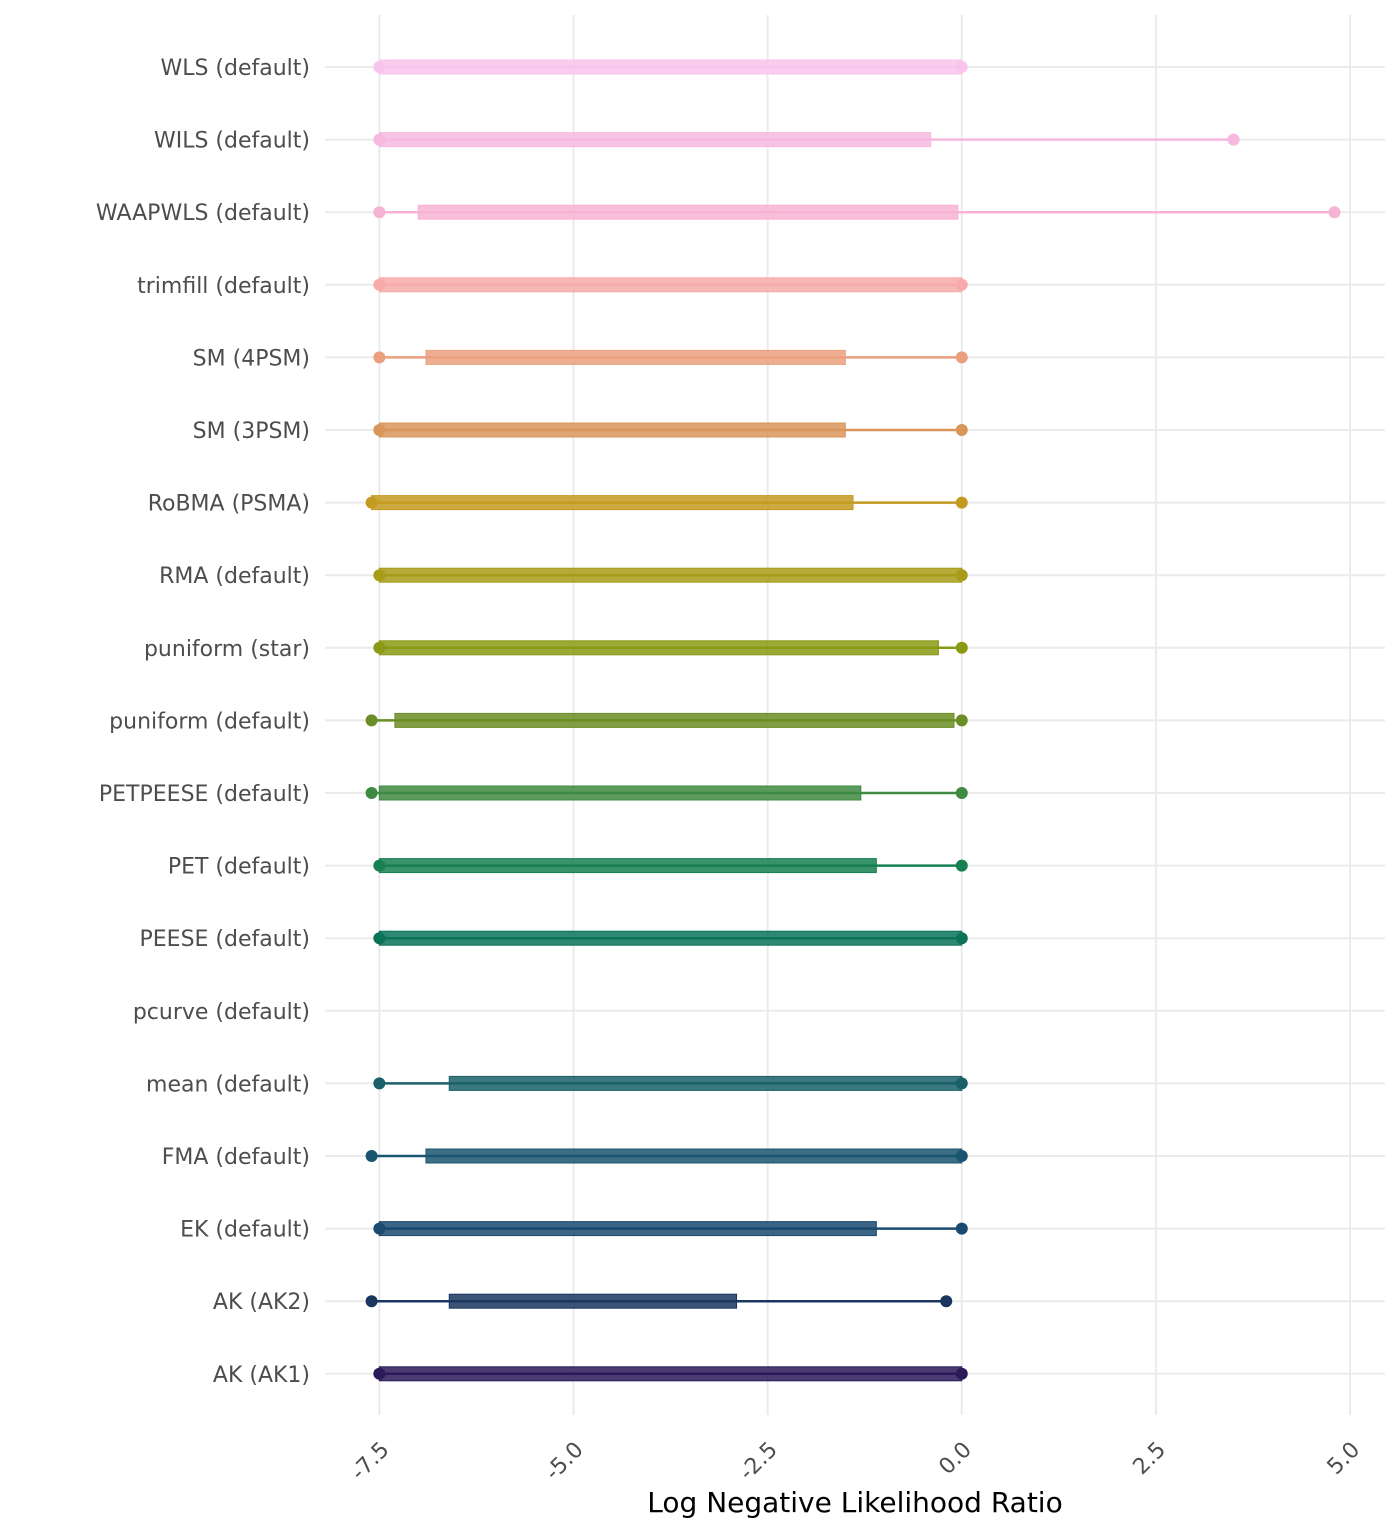 The width and height of the screenshot is (1400, 1536). I want to click on y-tick-label: SM (3PSM), so click(251, 431).